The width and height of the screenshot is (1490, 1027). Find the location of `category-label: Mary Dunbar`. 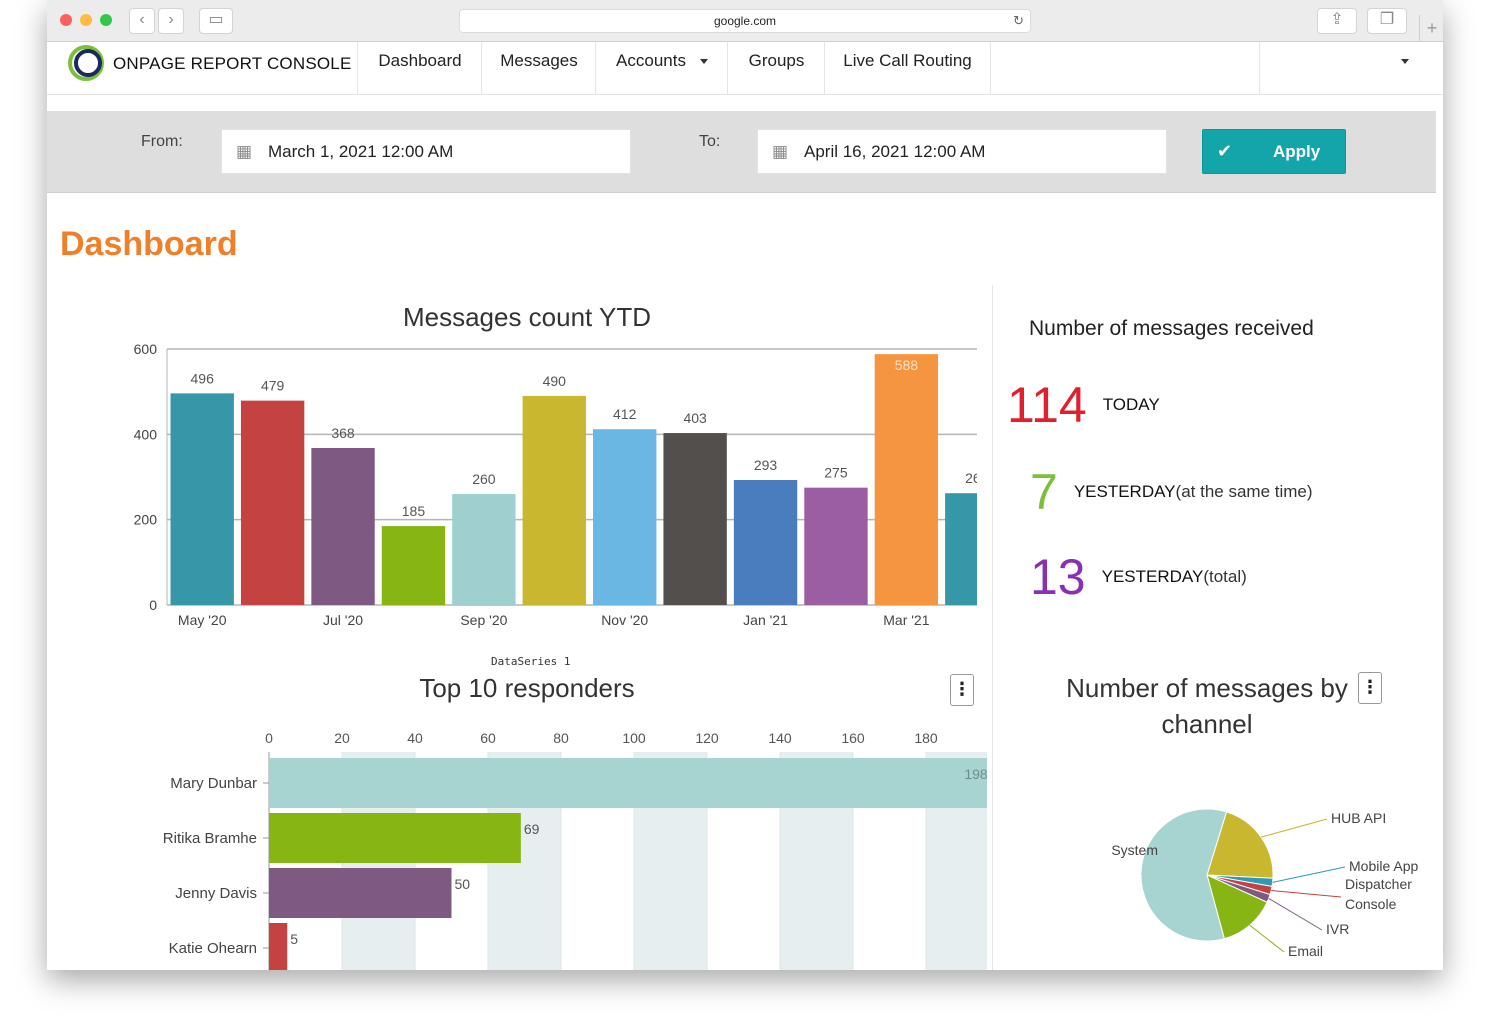

category-label: Mary Dunbar is located at coordinates (213, 783).